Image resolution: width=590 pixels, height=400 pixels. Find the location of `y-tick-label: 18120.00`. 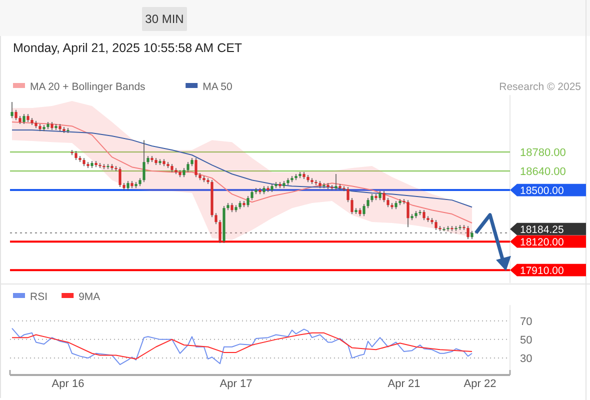

y-tick-label: 18120.00 is located at coordinates (542, 242).